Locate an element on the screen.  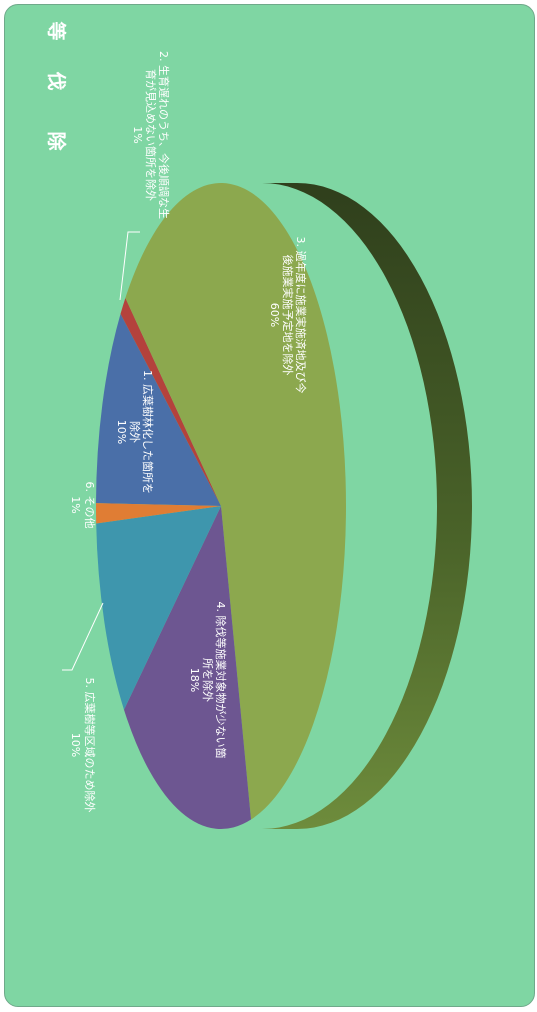
slice-label-5-line-1: 5. 広葉樹等区域のため除外 is located at coordinates (90, 745).